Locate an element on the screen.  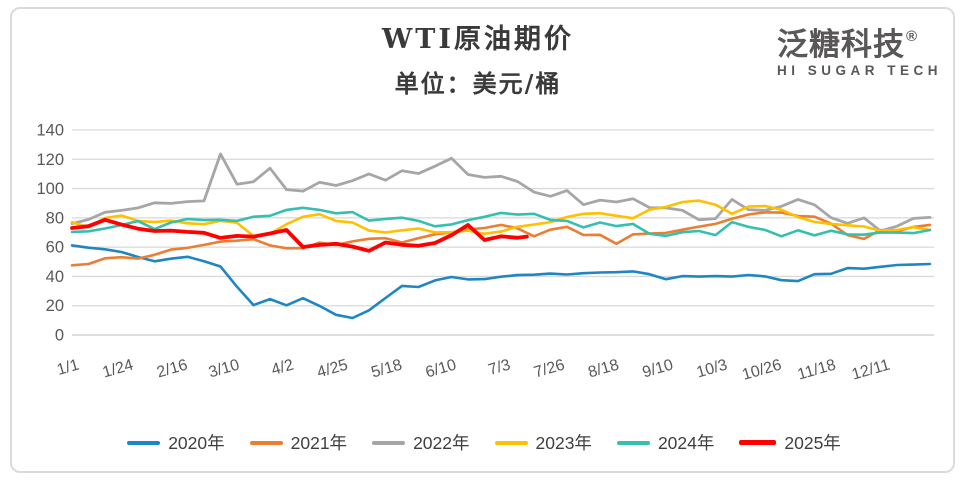
brand-logo: 泛糖科技® HI SUGAR TECH is located at coordinates (859, 49).